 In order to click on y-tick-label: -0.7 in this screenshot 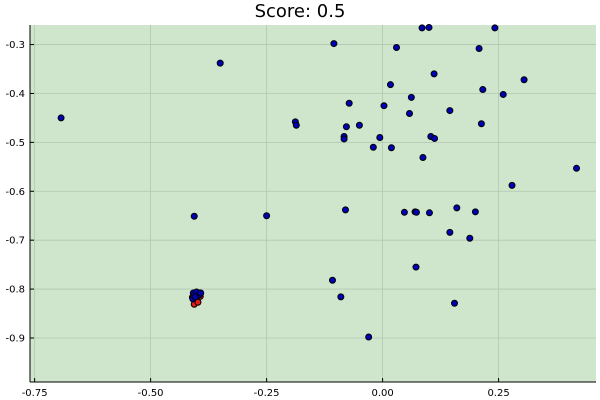, I will do `click(15, 241)`.